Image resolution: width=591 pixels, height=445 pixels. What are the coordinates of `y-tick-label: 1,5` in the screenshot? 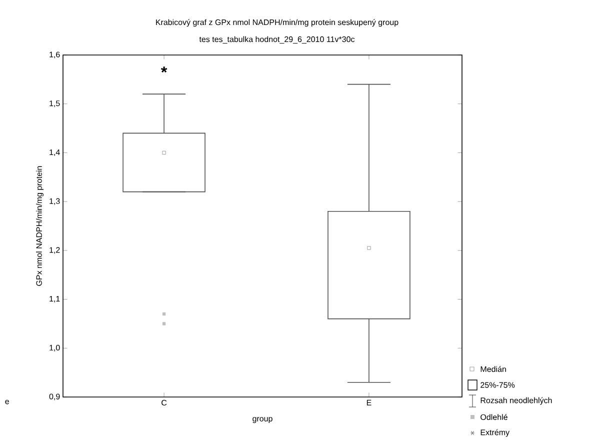 It's located at (55, 104).